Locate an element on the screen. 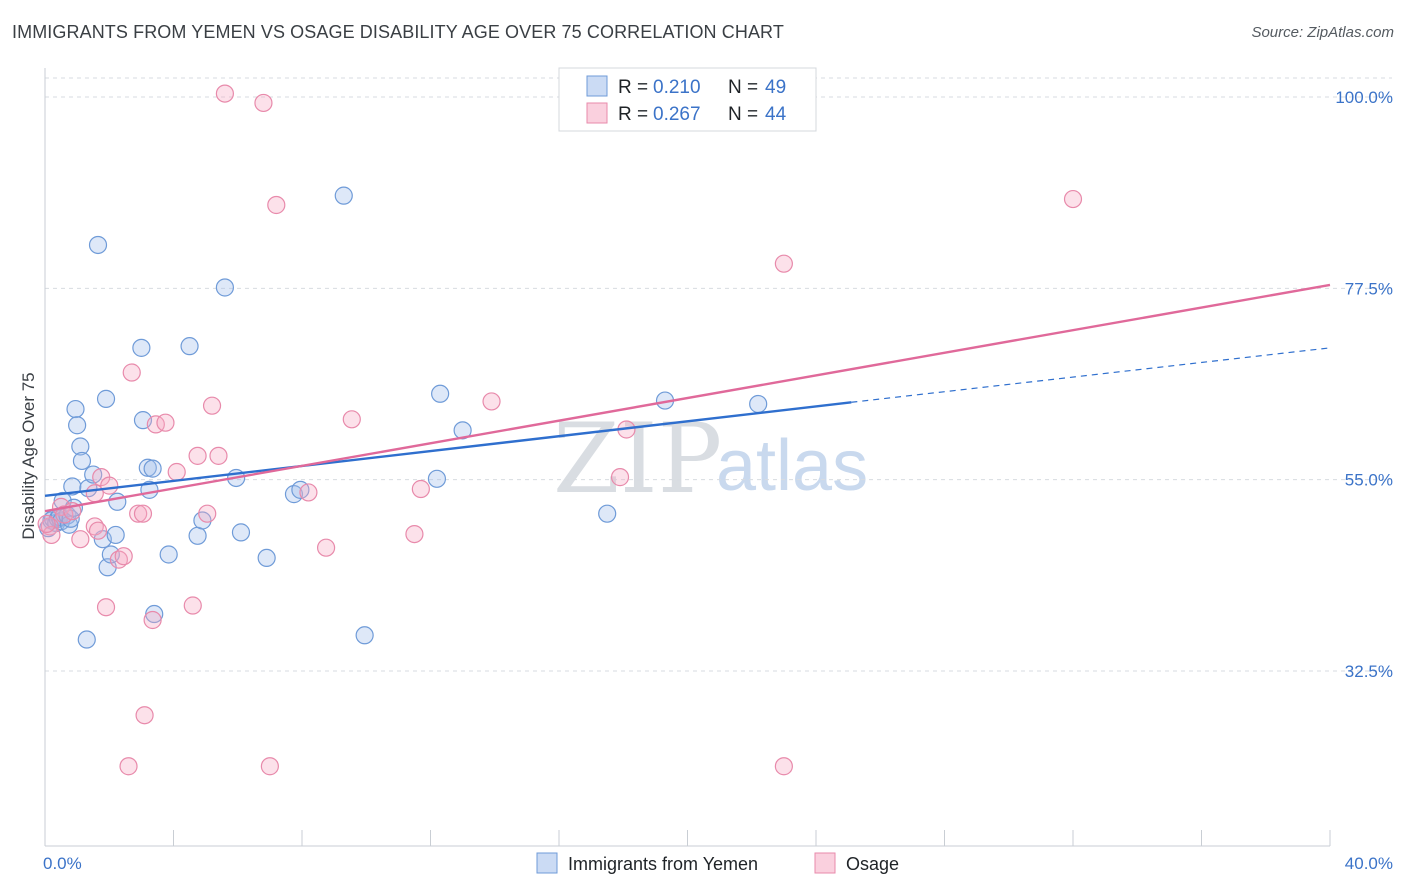 The image size is (1406, 892). y-tick-label: 100.0% is located at coordinates (1364, 97).